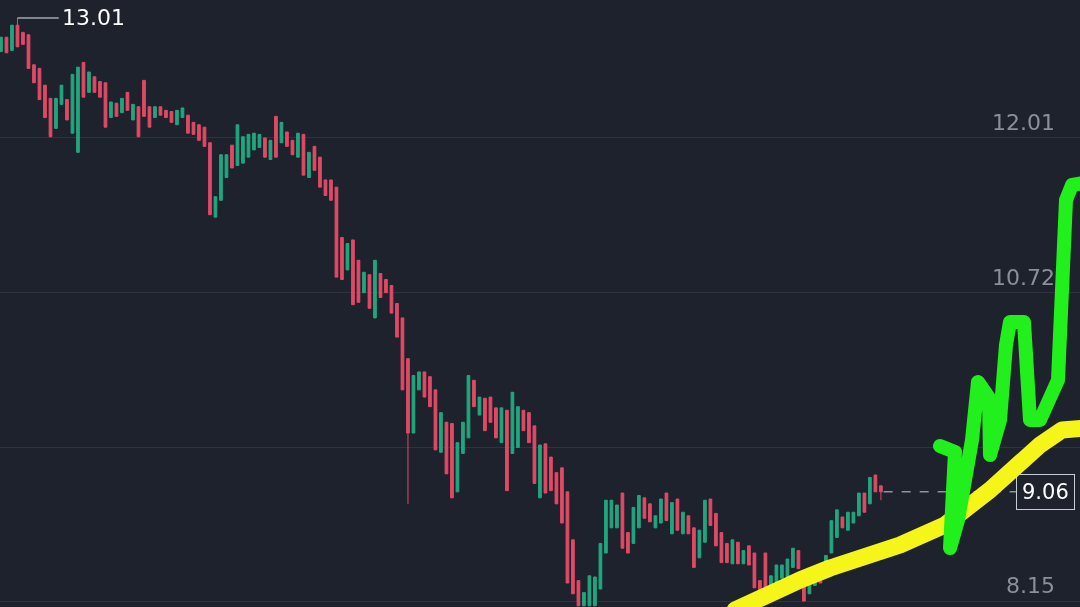  I want to click on y-tick-label: 10.72, so click(1023, 277).